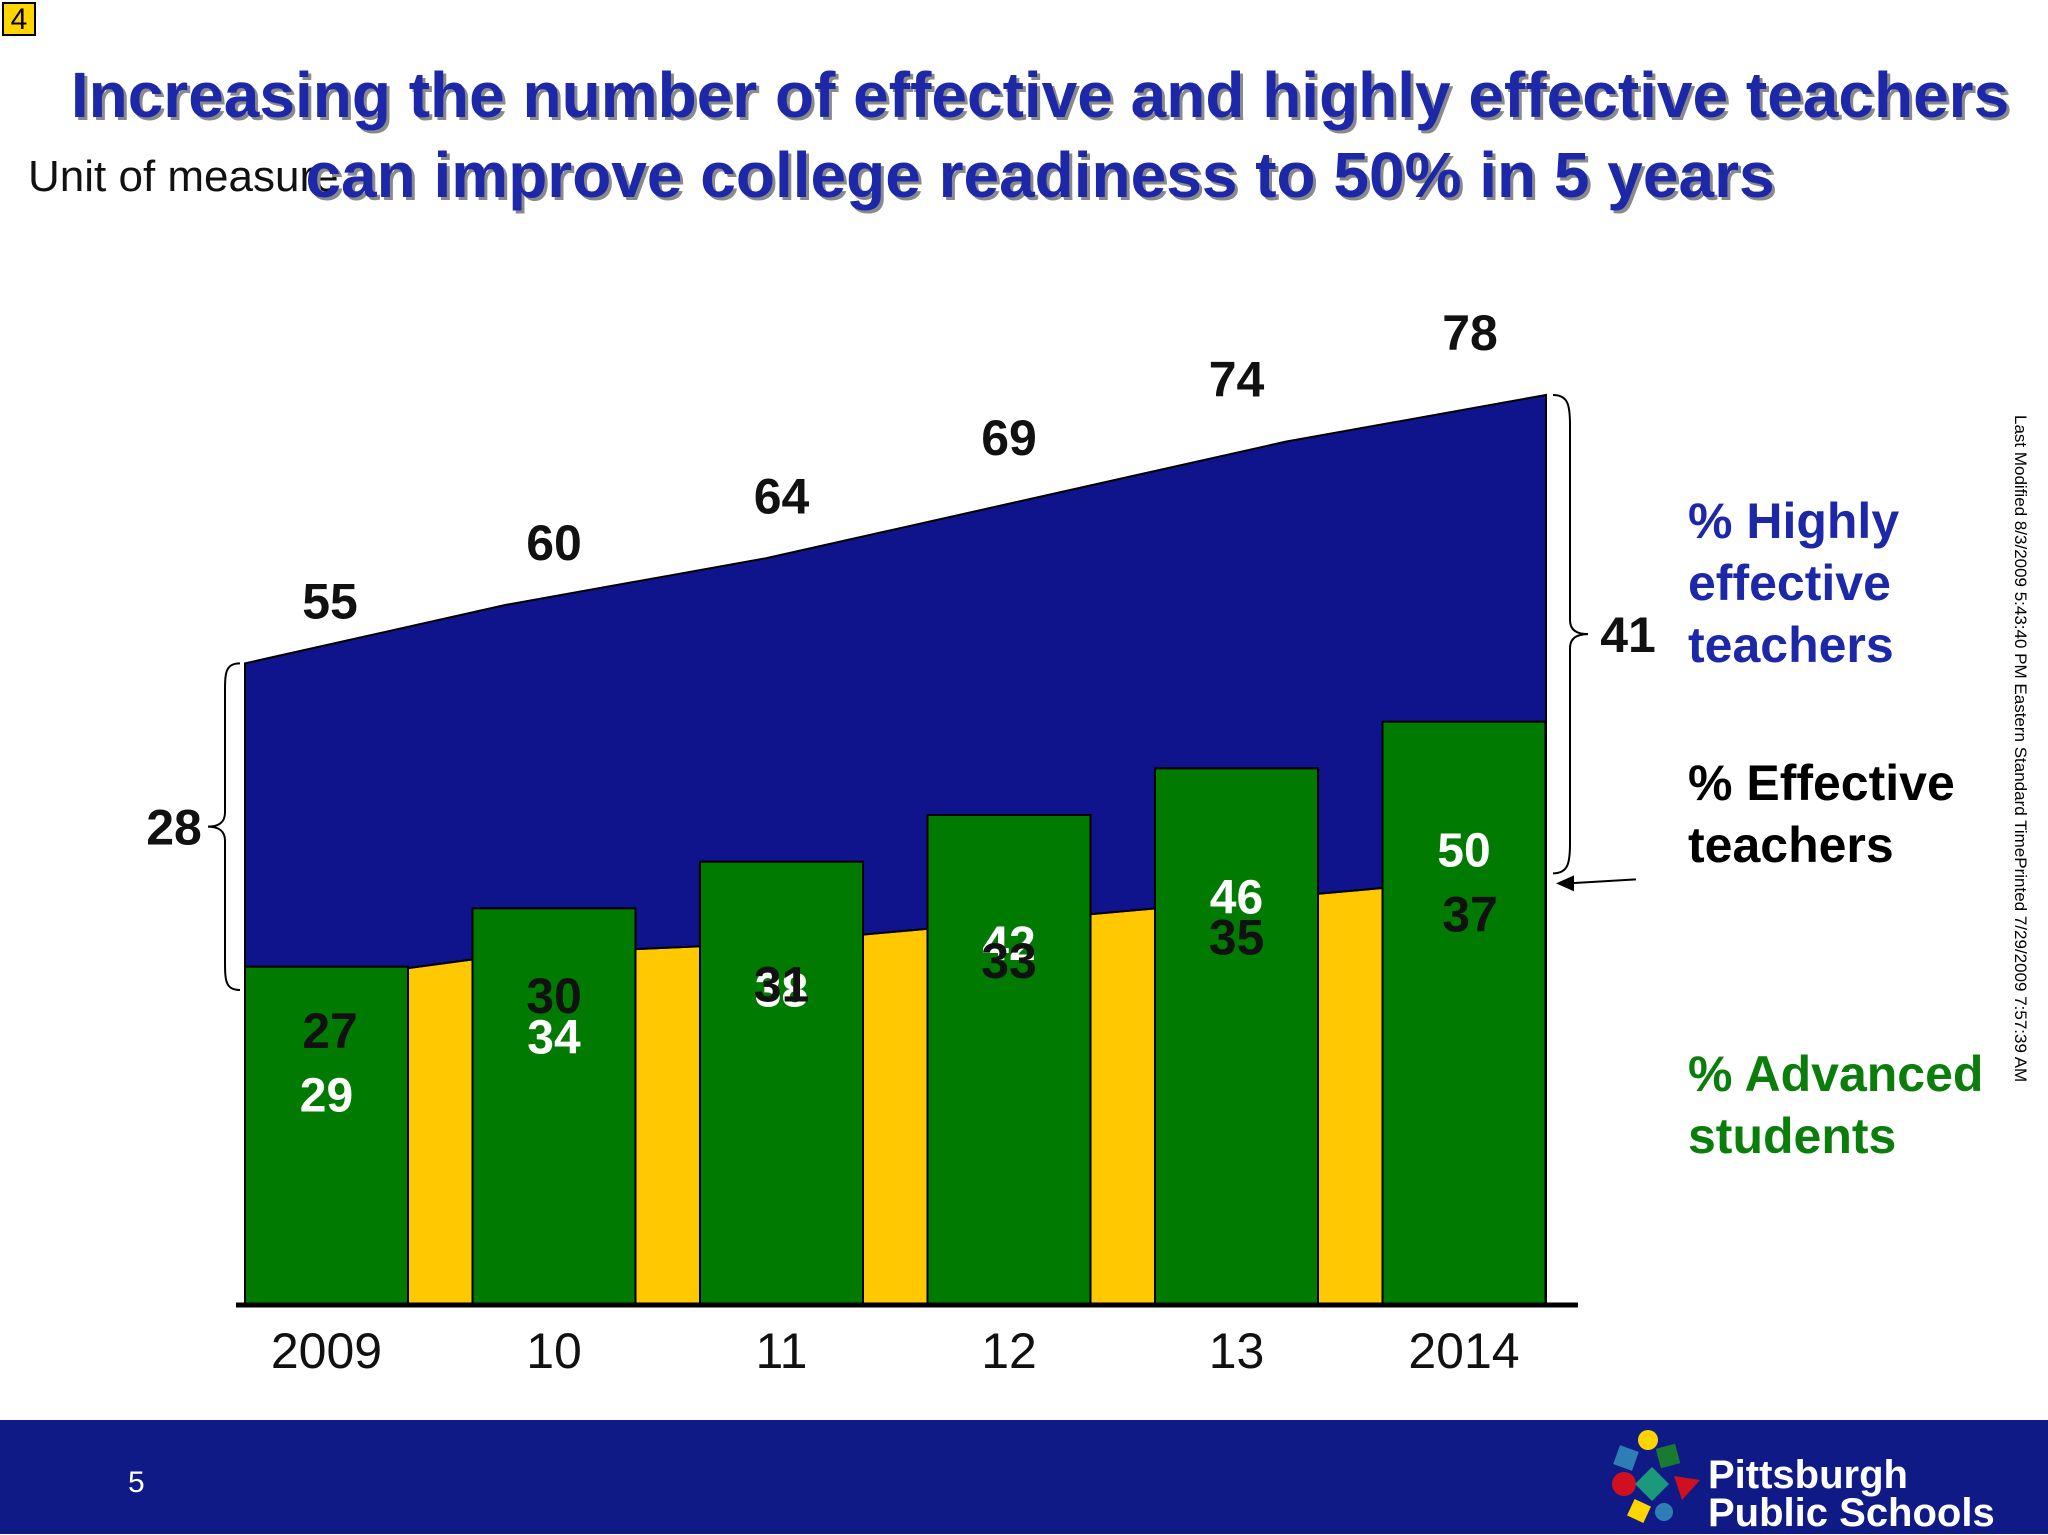  I want to click on unit-of-measure-label: Unit of measure, so click(183, 176).